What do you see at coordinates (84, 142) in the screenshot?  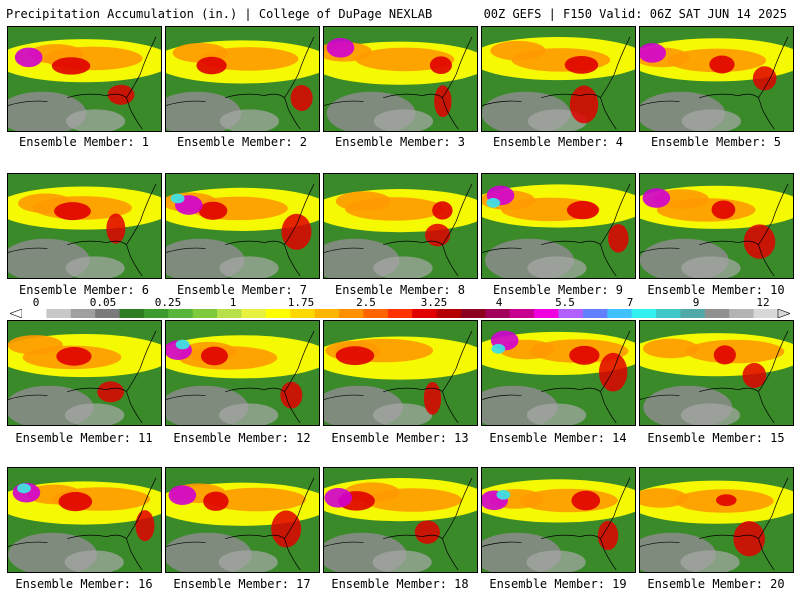 I see `ensemble-member-label: Ensemble Member: 1` at bounding box center [84, 142].